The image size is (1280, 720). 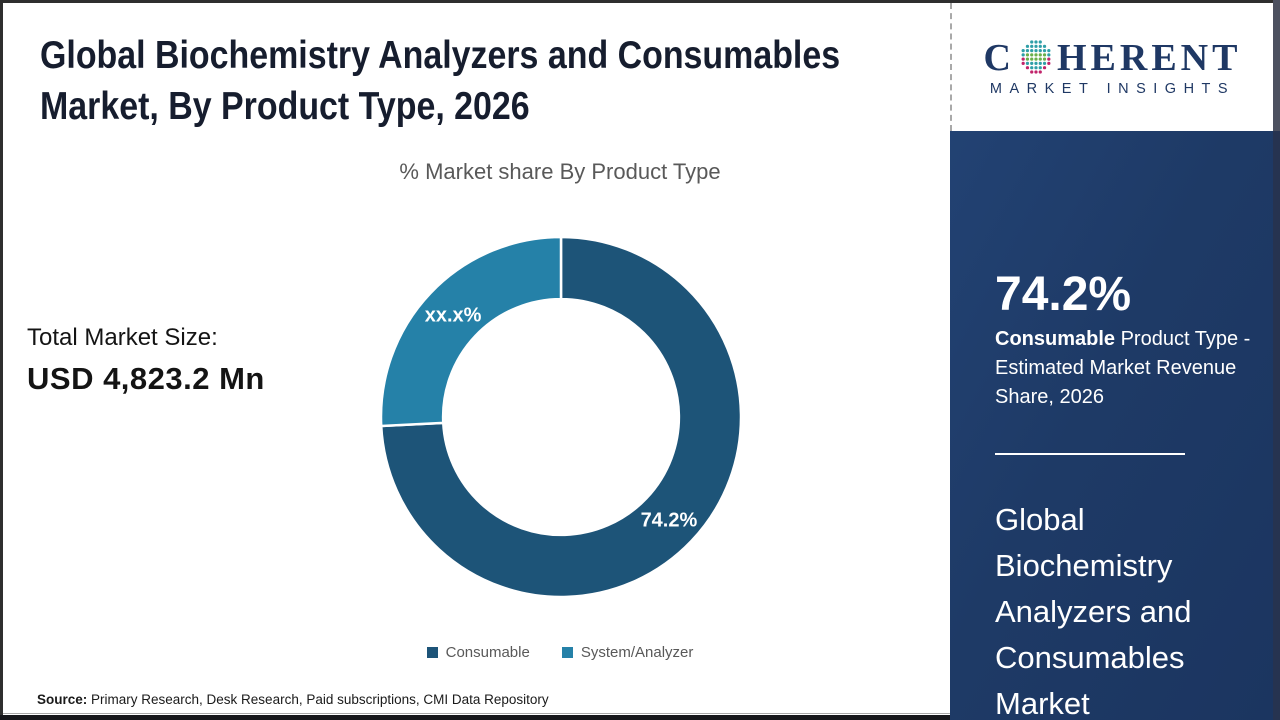 What do you see at coordinates (1040, 519) in the screenshot?
I see `market-name-line: Global` at bounding box center [1040, 519].